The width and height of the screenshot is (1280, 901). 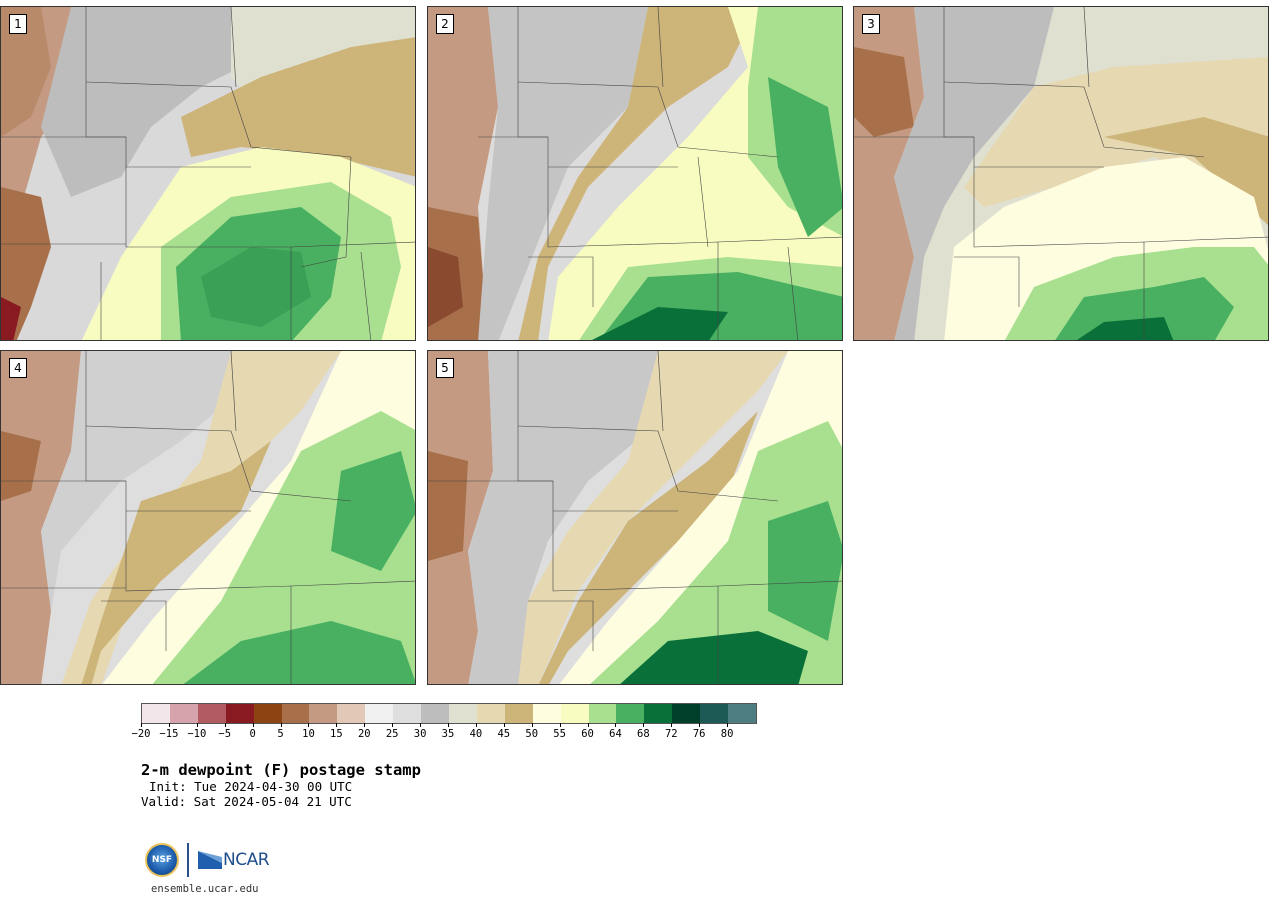 I want to click on colorbar-tick-label: 30, so click(x=420, y=734).